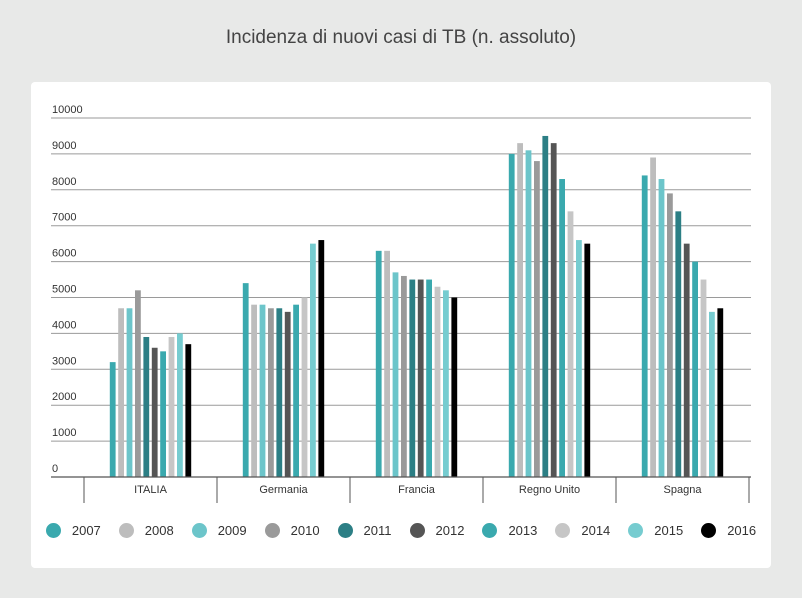  Describe the element at coordinates (64, 254) in the screenshot. I see `y-tick-label: 6000` at that location.